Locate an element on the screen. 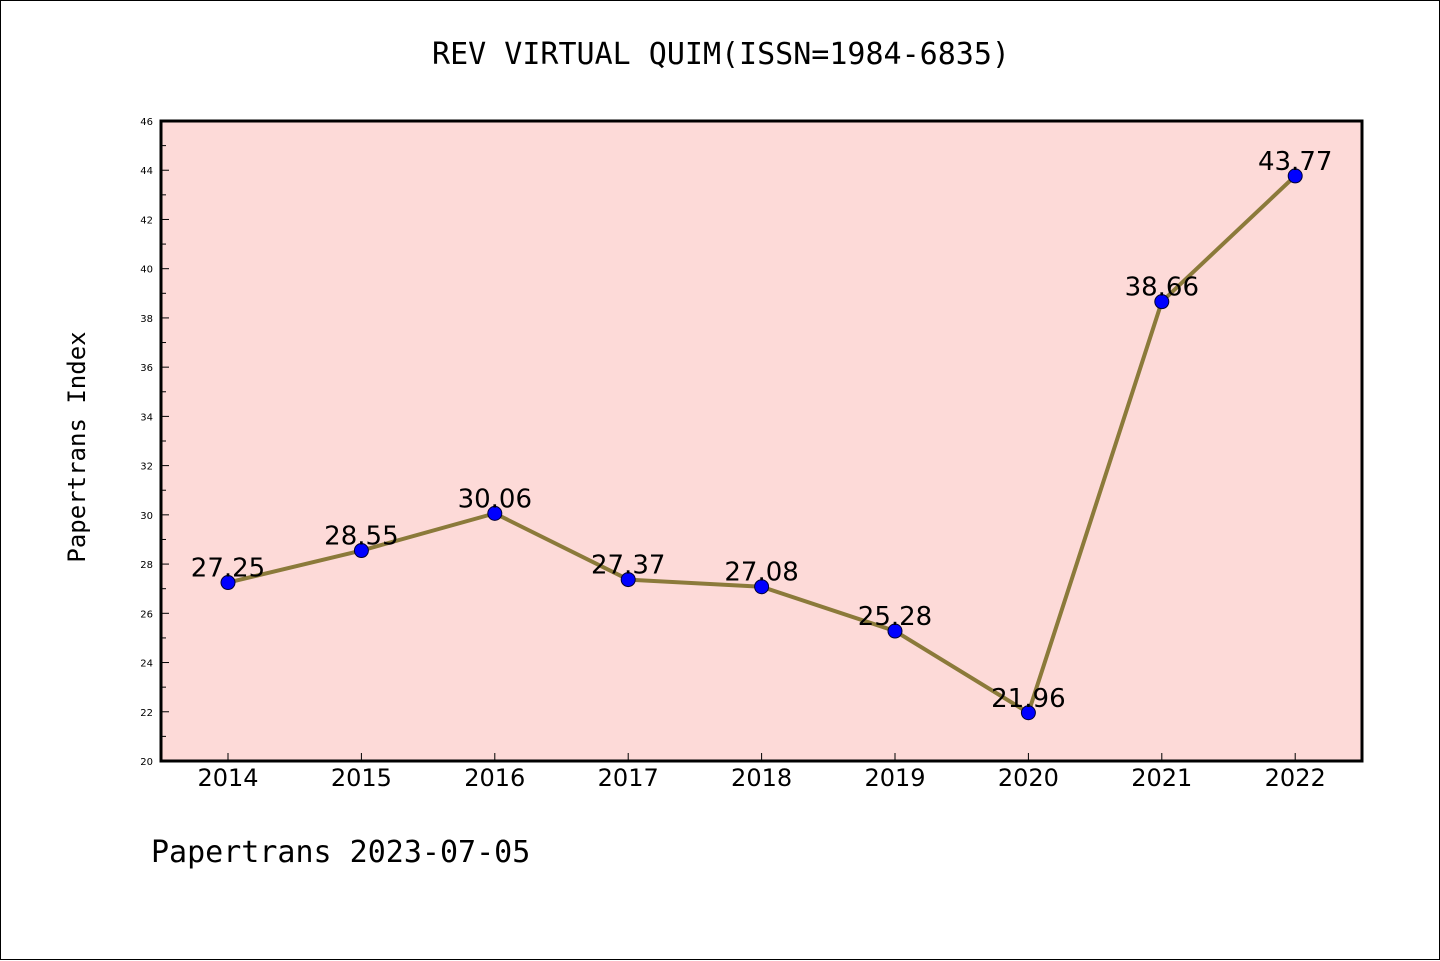 The image size is (1440, 961). data-label: 27.08 is located at coordinates (761, 573).